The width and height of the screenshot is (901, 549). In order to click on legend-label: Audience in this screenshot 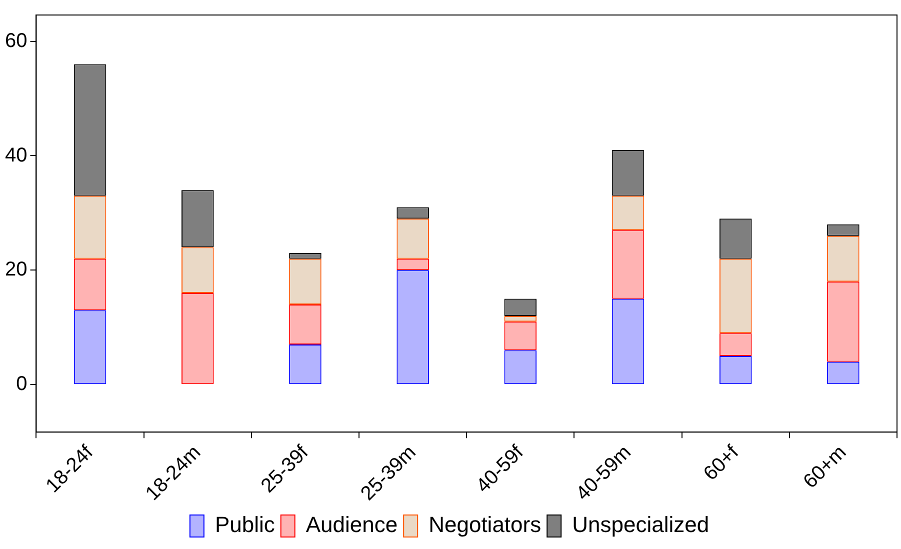, I will do `click(352, 525)`.